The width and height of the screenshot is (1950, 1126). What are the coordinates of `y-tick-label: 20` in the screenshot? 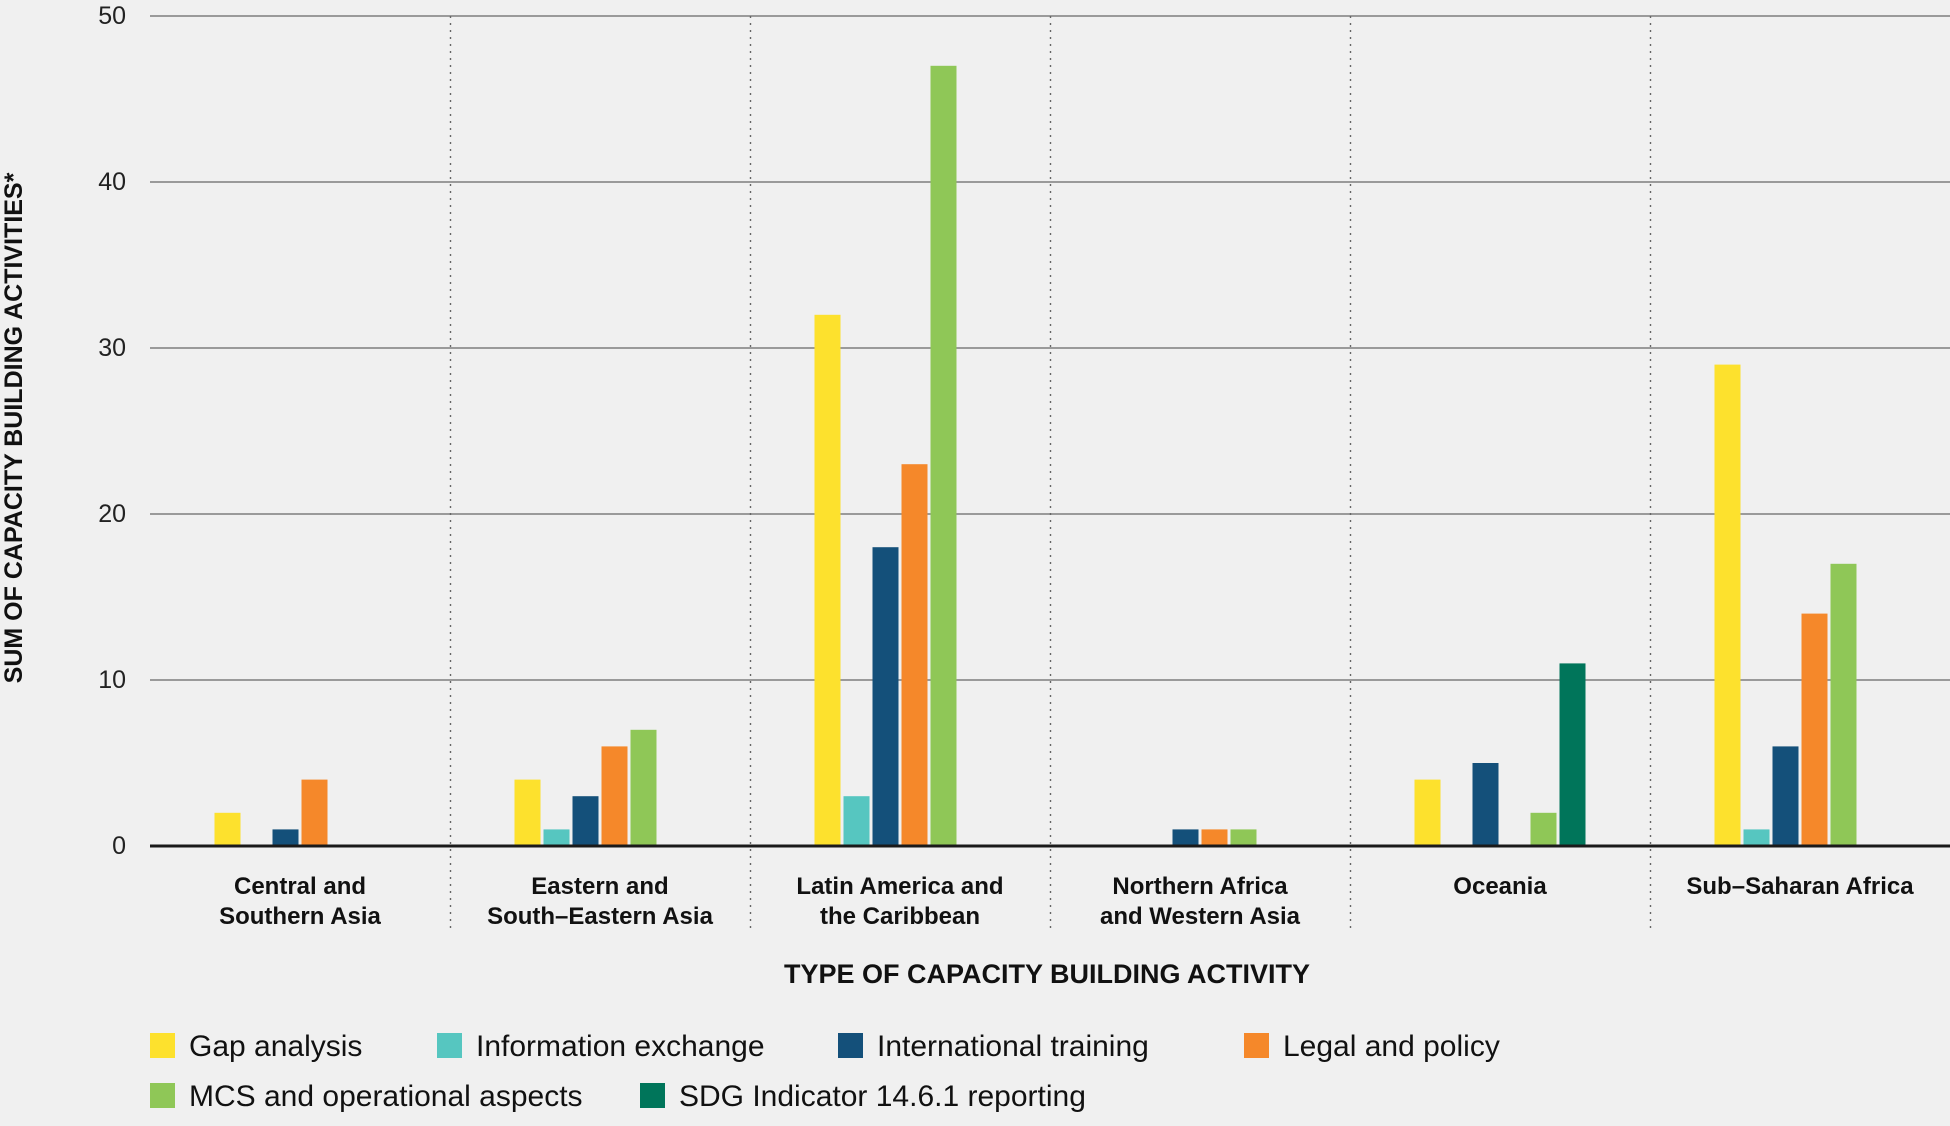 It's located at (112, 514).